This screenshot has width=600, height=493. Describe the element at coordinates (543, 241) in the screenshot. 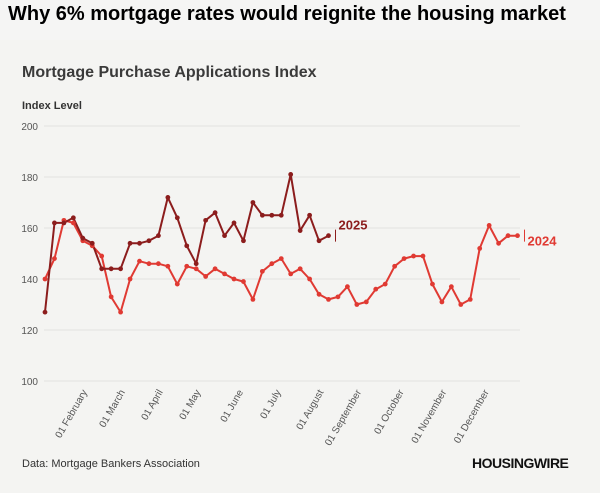

I see `series-label-2024: 2024` at that location.